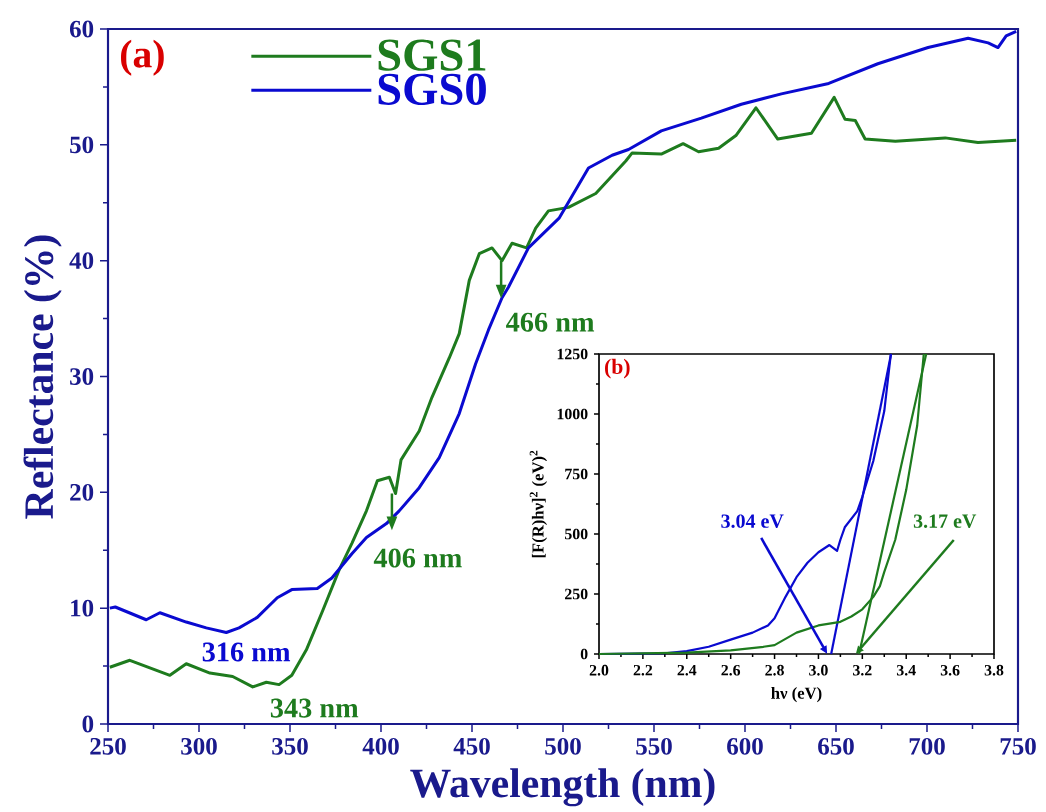 This screenshot has width=1046, height=812. I want to click on y-tick-label: 60, so click(81, 29).